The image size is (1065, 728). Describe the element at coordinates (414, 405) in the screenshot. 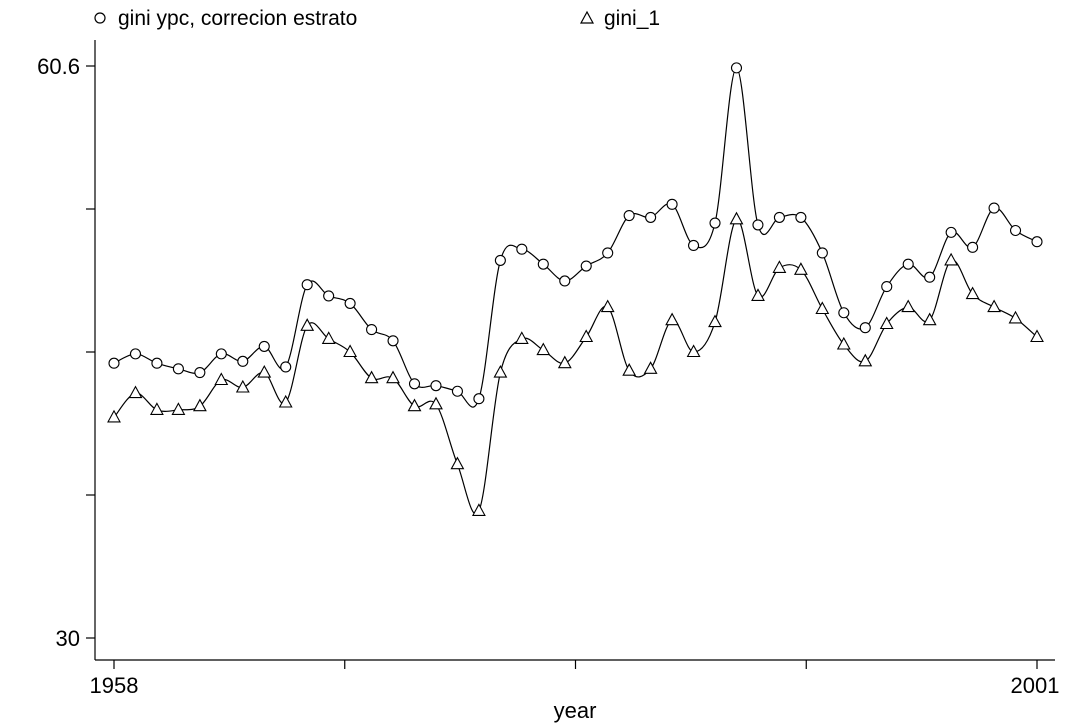

I see `point-triangle-1972` at that location.